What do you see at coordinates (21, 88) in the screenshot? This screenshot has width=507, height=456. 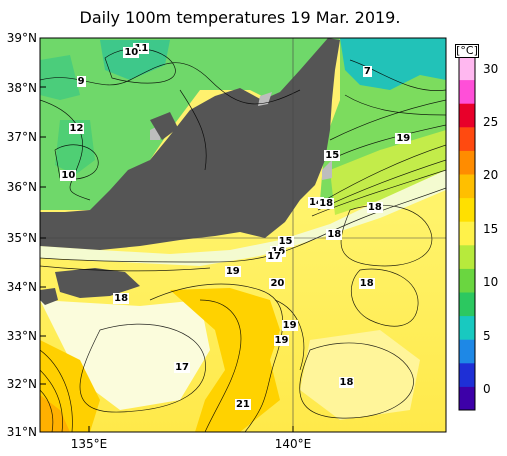 I see `lat-label-38: 38°N` at bounding box center [21, 88].